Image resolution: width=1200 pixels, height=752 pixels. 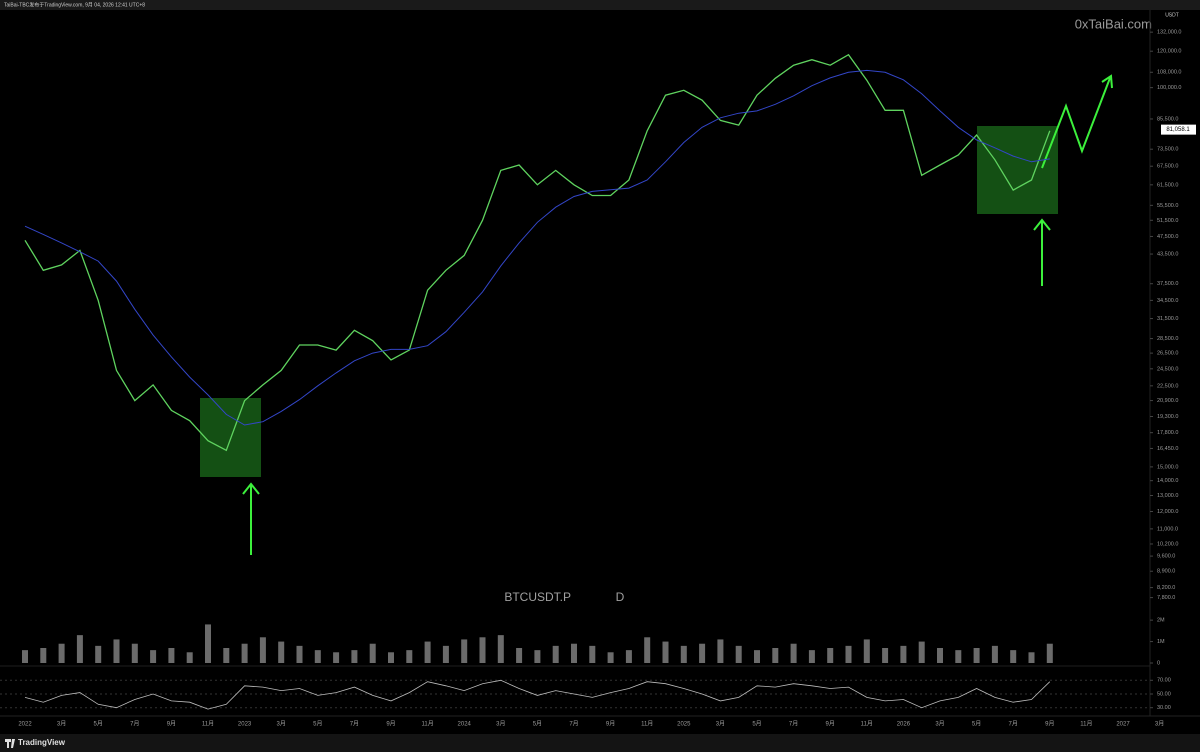 What do you see at coordinates (1172, 15) in the screenshot?
I see `currency: USDT` at bounding box center [1172, 15].